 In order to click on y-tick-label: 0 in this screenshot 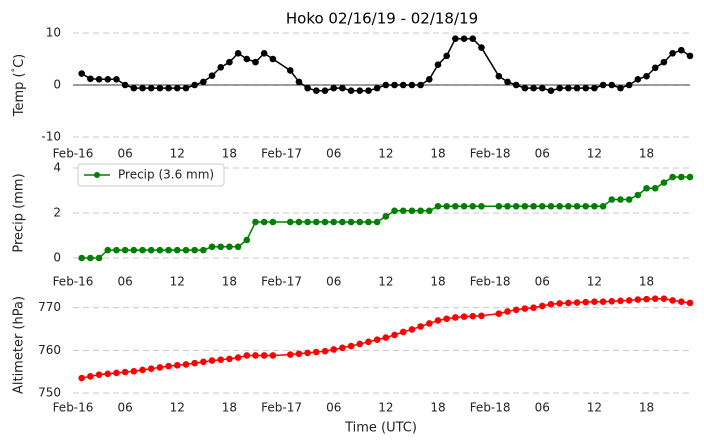, I will do `click(57, 258)`.